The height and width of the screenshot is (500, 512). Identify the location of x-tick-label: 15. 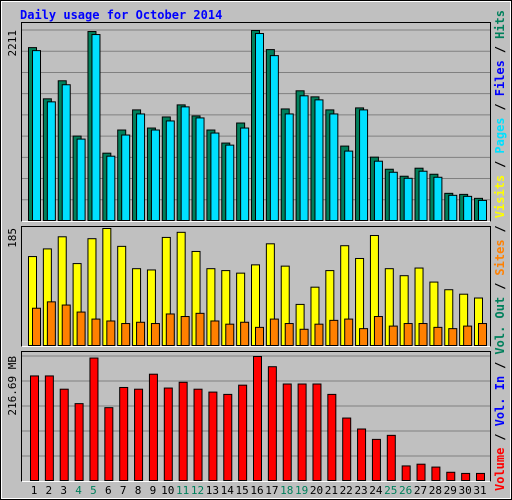
(242, 490).